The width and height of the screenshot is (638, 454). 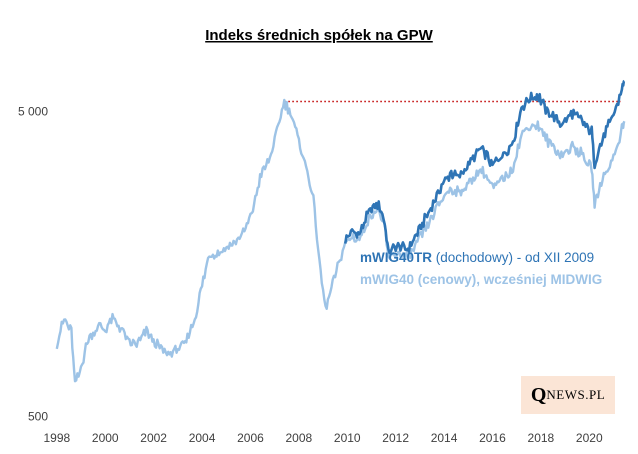 What do you see at coordinates (319, 35) in the screenshot?
I see `chart-title: Indeks średnich spółek na GPW` at bounding box center [319, 35].